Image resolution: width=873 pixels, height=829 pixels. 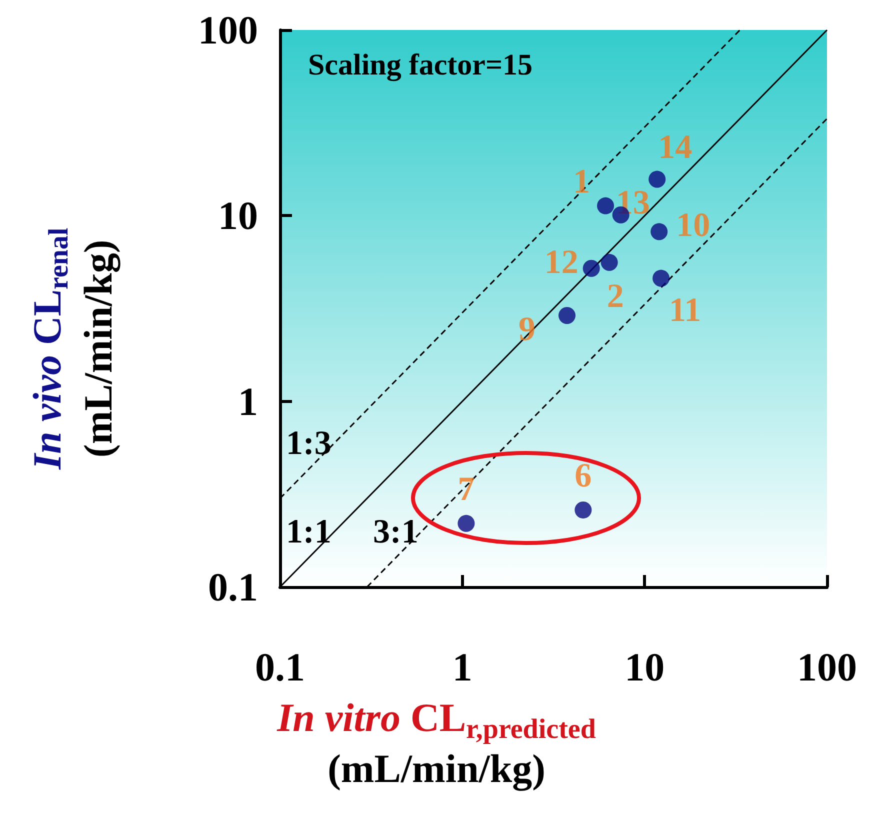 What do you see at coordinates (248, 401) in the screenshot?
I see `y-tick-label: 1` at bounding box center [248, 401].